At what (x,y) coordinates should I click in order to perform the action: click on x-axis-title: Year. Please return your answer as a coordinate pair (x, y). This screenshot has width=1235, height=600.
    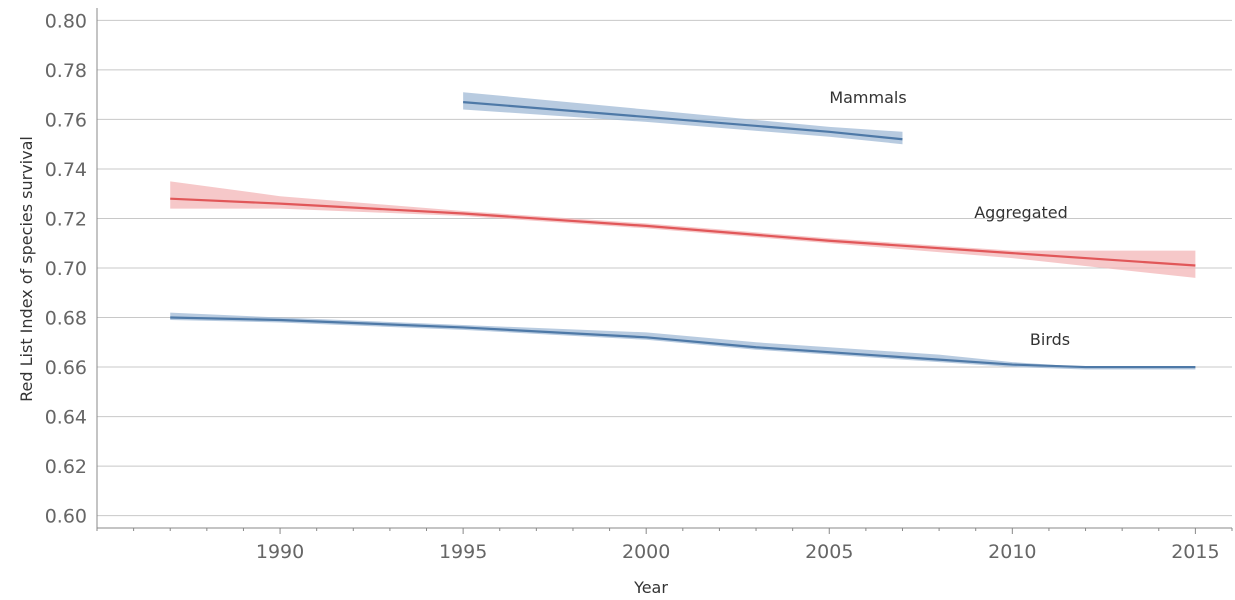
    Looking at the image, I should click on (650, 587).